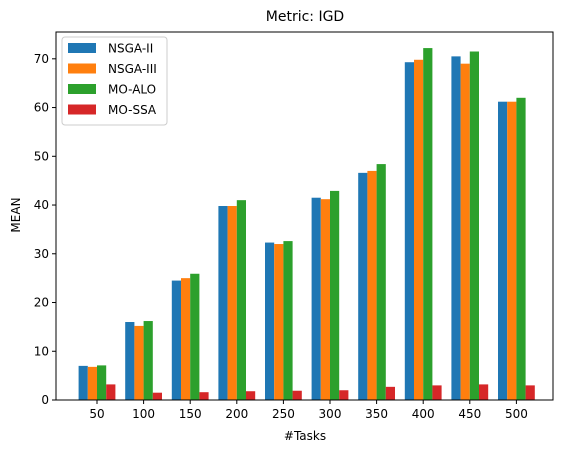 The image size is (562, 453). Describe the element at coordinates (82, 89) in the screenshot. I see `legend-swatch-mo-alo` at that location.